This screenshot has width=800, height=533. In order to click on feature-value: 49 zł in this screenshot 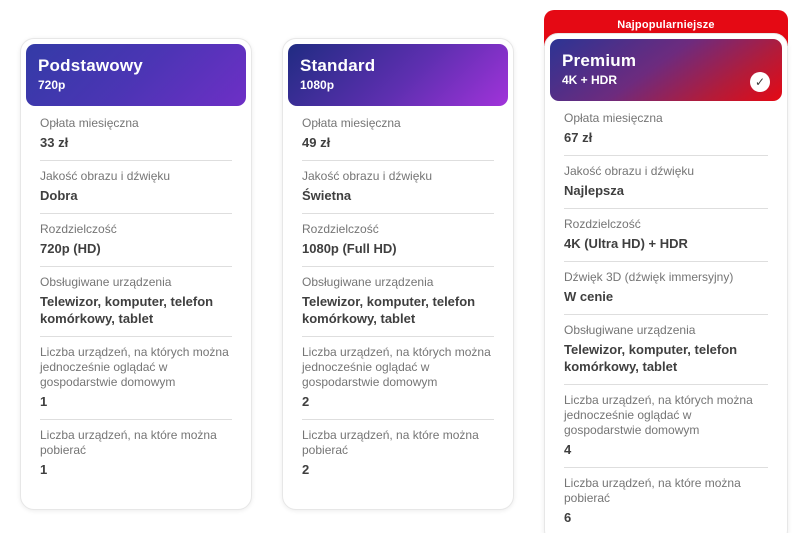, I will do `click(316, 142)`.